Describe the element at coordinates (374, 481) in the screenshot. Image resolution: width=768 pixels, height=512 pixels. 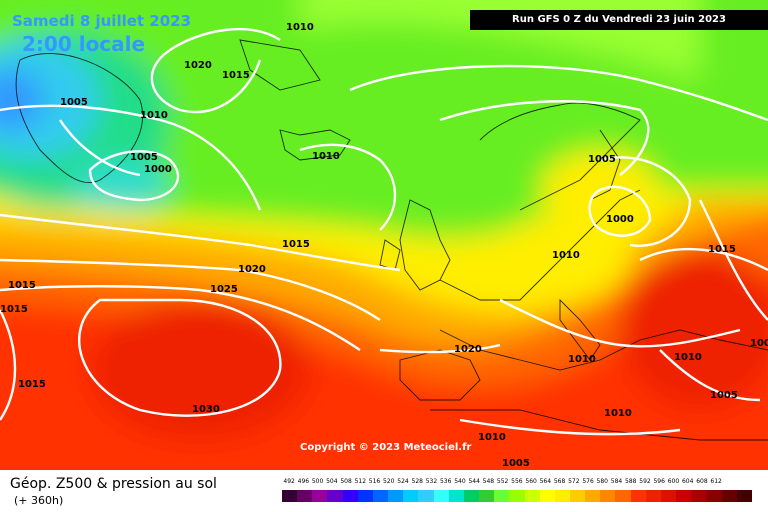
I see `color-scale-label: 516` at that location.